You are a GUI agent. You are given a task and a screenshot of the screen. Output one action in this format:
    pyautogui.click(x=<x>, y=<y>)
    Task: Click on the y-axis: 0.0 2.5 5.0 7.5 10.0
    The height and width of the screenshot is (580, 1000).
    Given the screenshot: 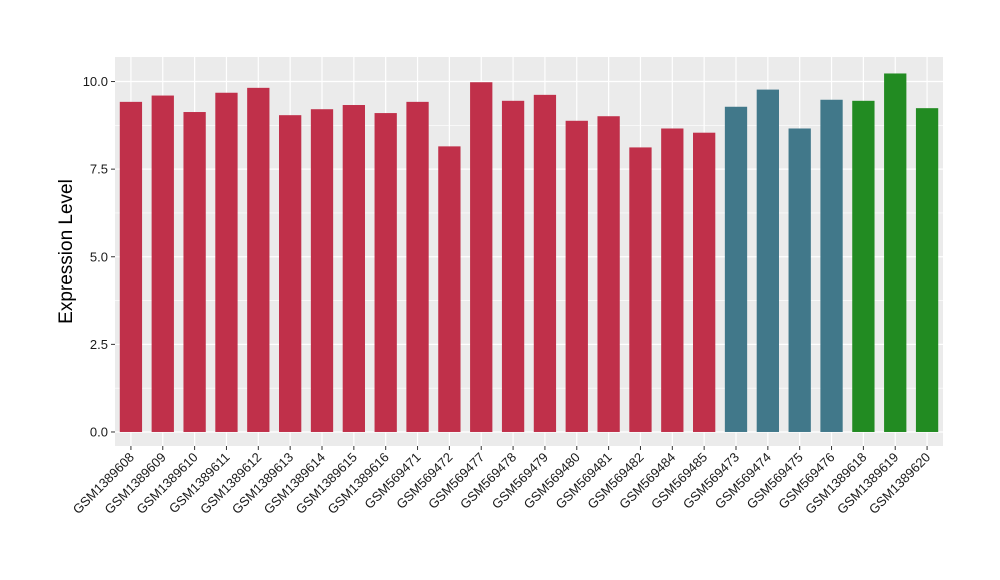 What is the action you would take?
    pyautogui.click(x=99, y=256)
    